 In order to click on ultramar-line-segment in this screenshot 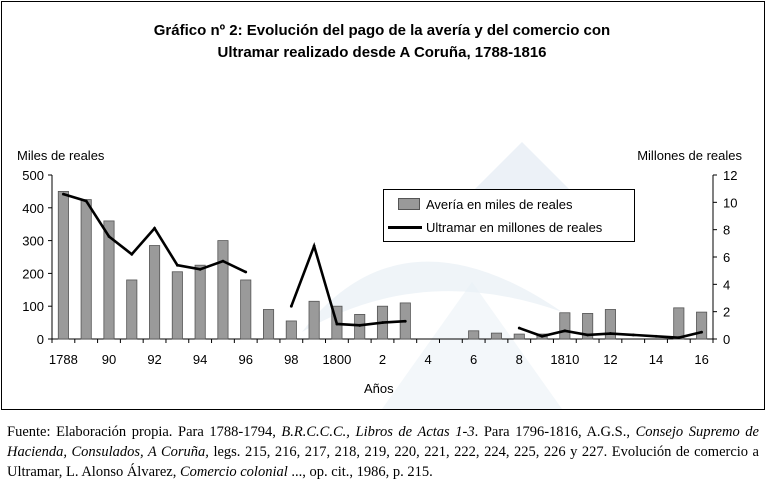, I will do `click(348, 284)`.